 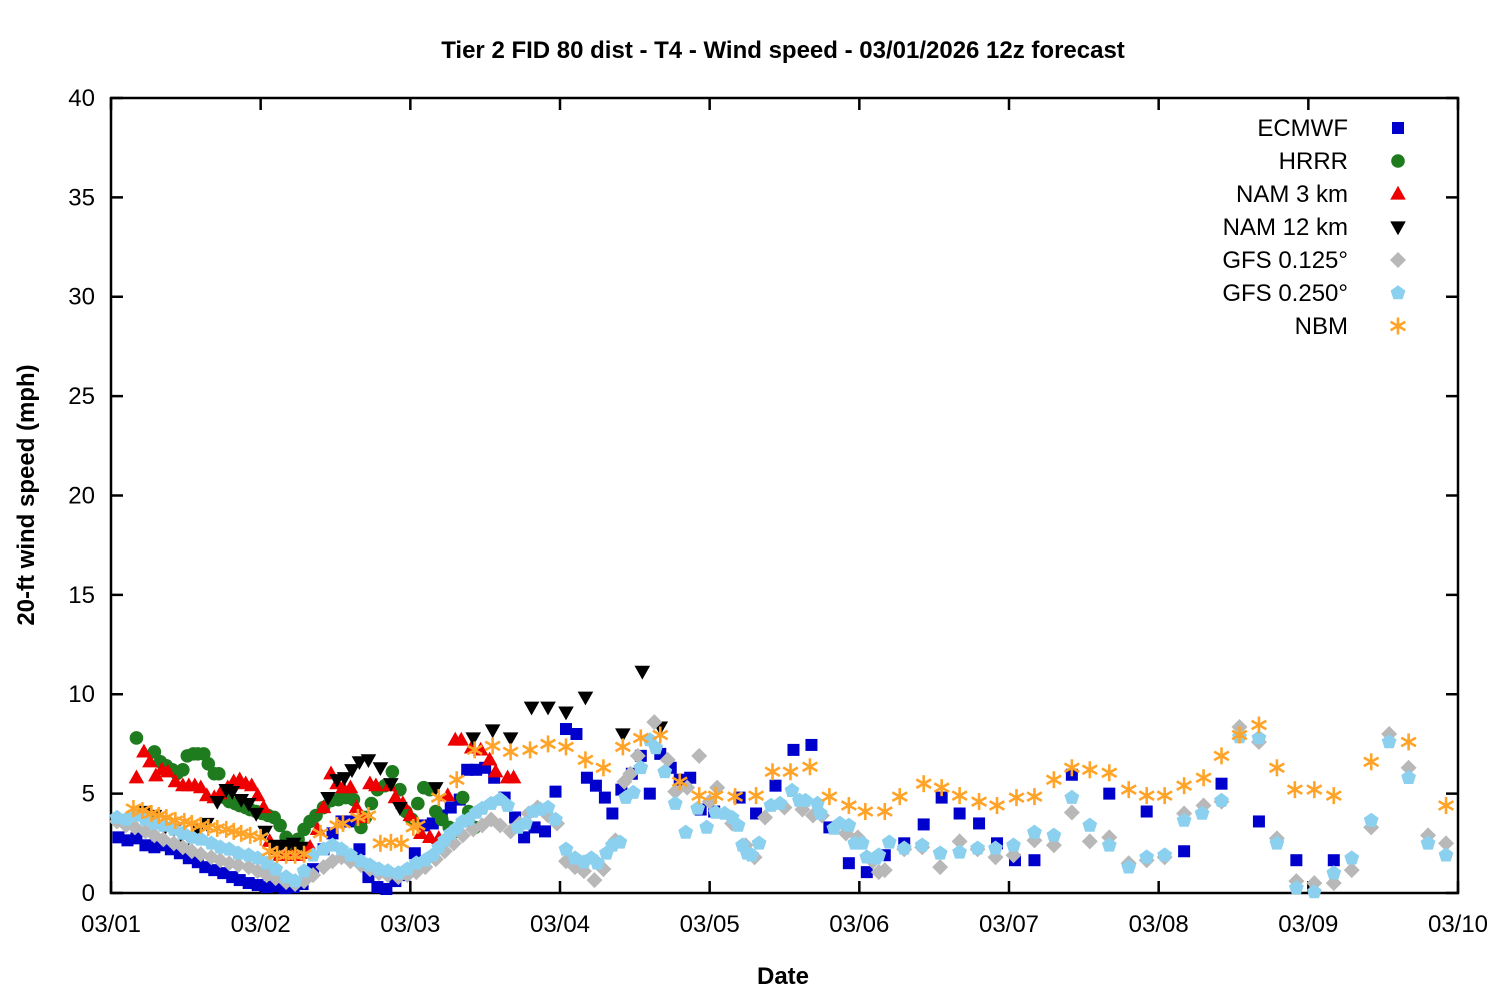 What do you see at coordinates (1398, 292) in the screenshot?
I see `legend-marker-gfs-0-250-` at bounding box center [1398, 292].